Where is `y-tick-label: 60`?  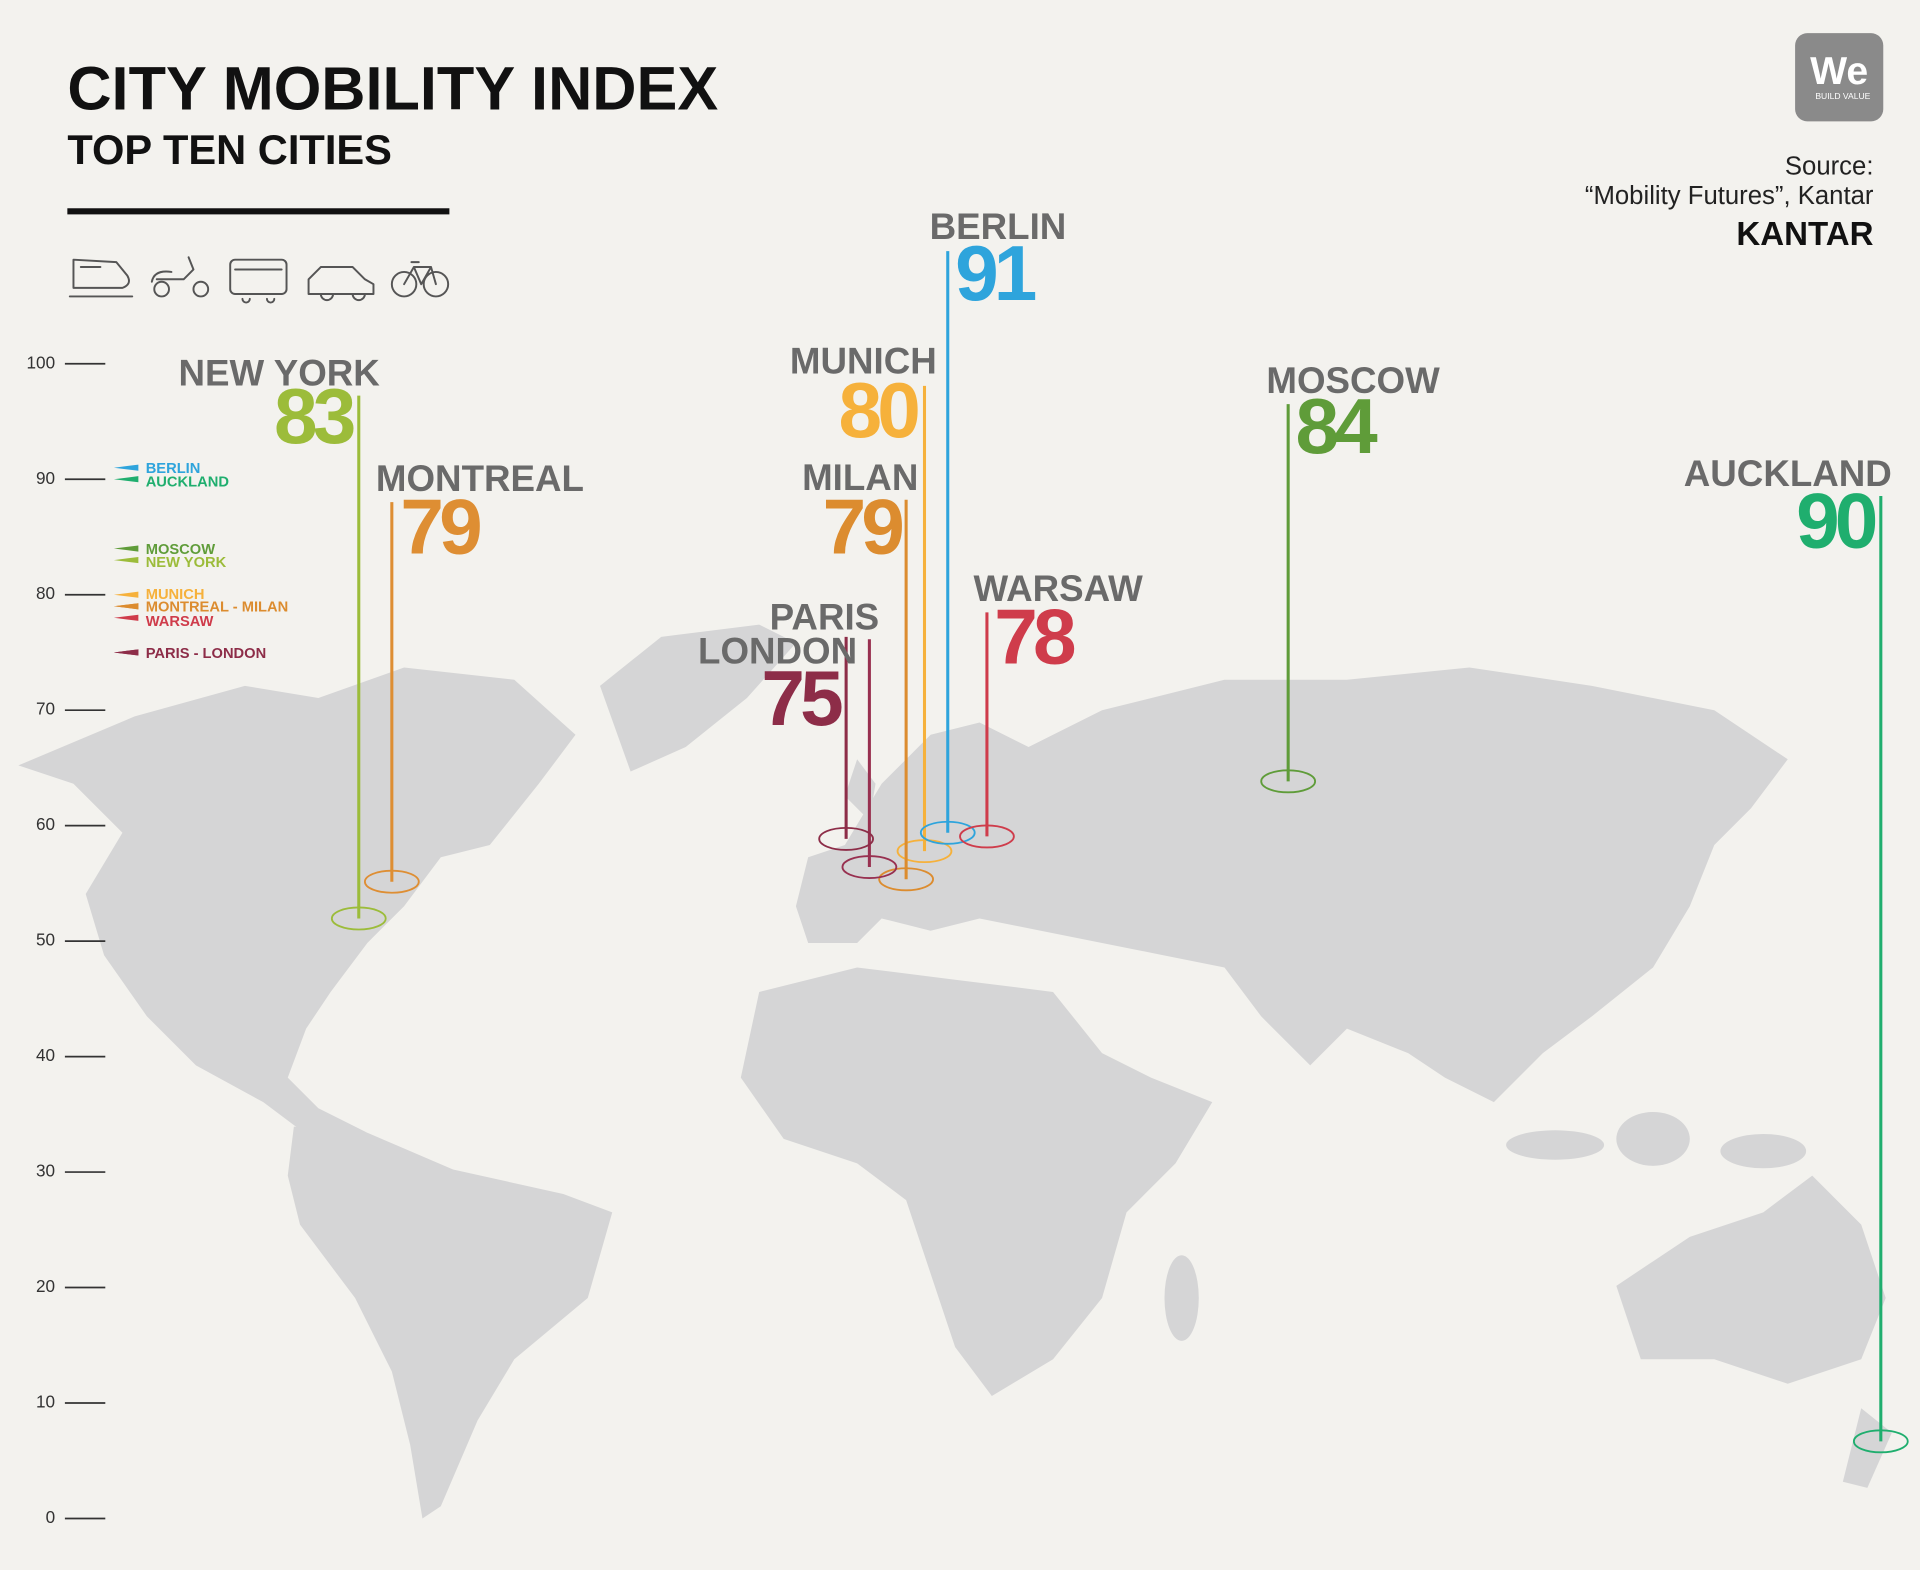 y-tick-label: 60 is located at coordinates (45, 824).